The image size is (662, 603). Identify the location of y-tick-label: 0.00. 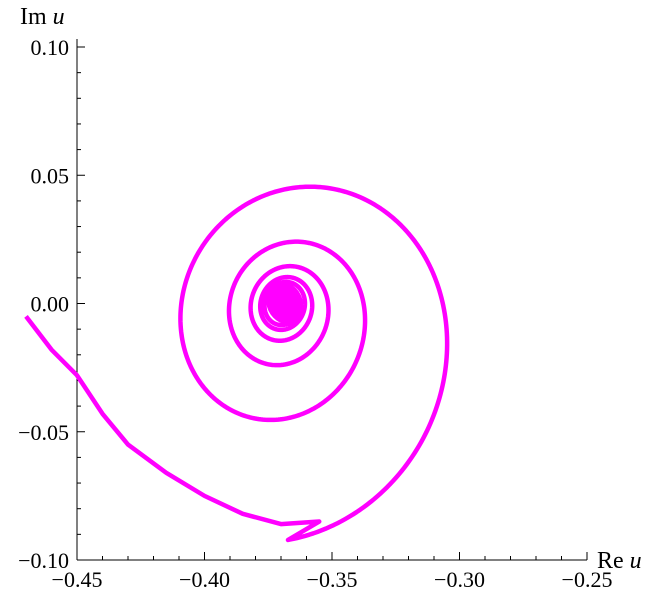
(50, 304).